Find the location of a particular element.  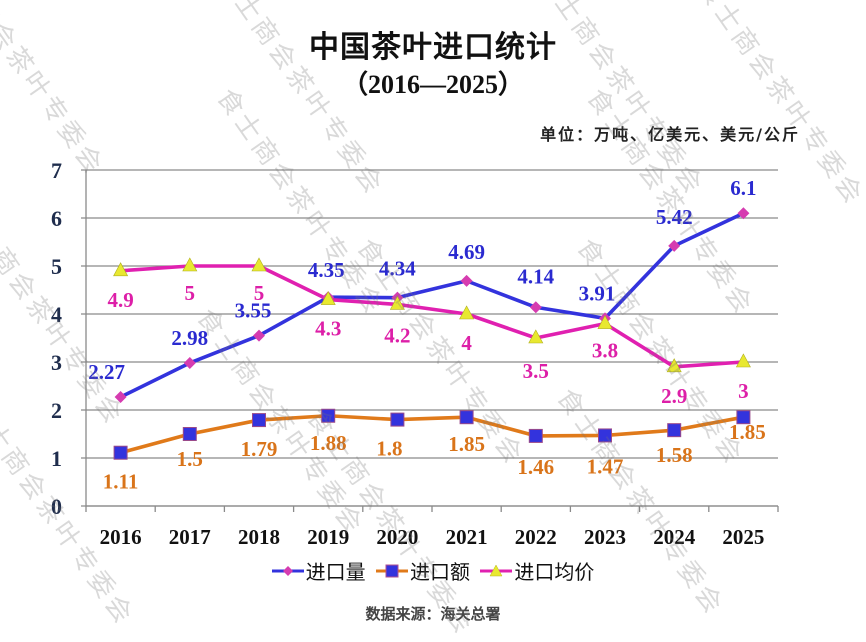

data-label: 1.5 is located at coordinates (190, 459).